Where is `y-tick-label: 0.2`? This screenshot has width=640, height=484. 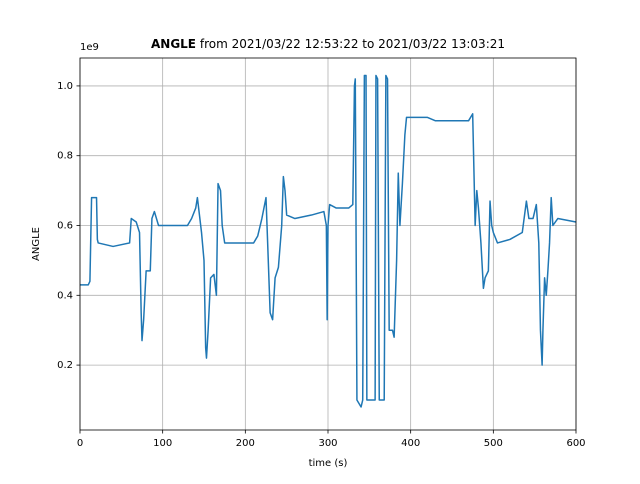 y-tick-label: 0.2 is located at coordinates (65, 365).